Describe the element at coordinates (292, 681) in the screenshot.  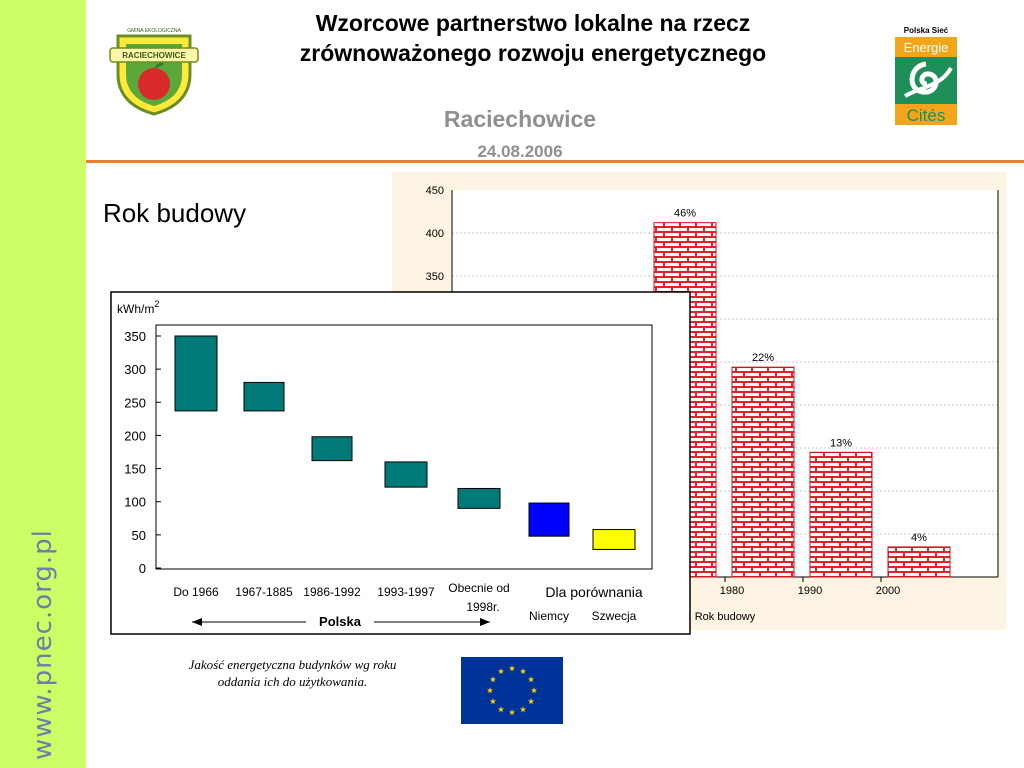
I see `caption-line-2: oddania ich do użytkowania.` at that location.